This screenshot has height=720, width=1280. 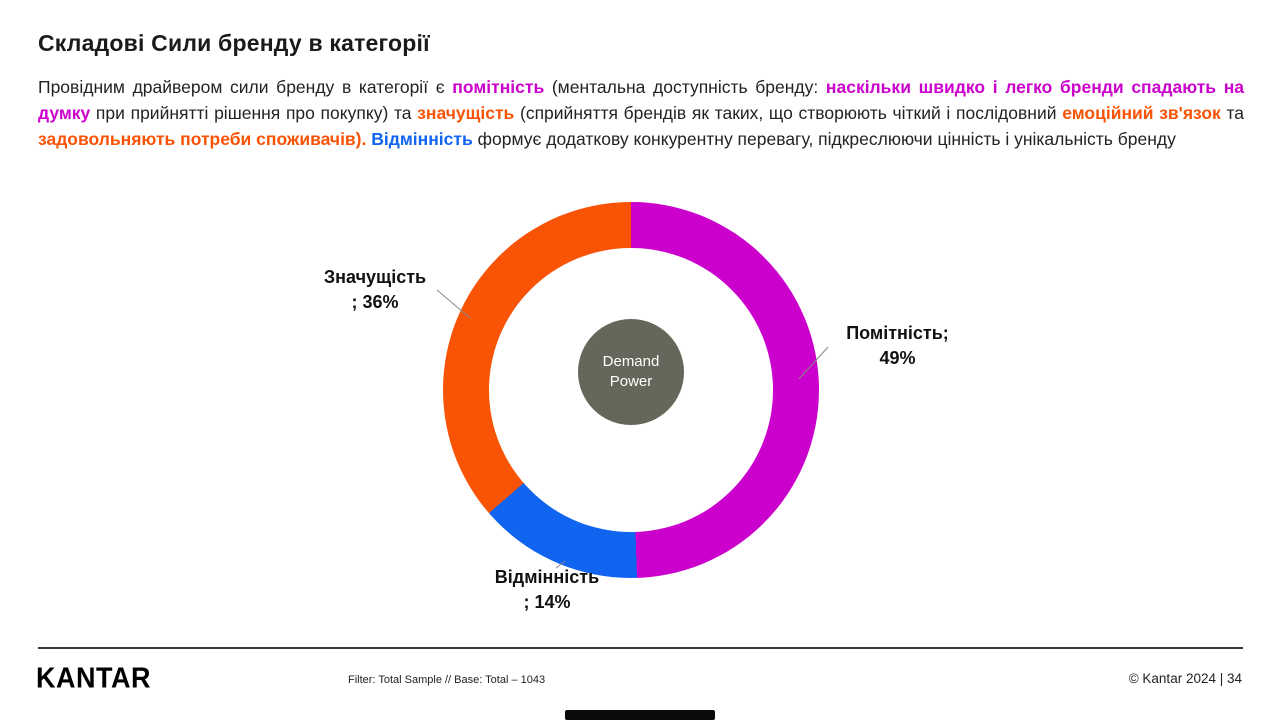 What do you see at coordinates (422, 139) in the screenshot?
I see `paragraph-segment-blue: Відмінність` at bounding box center [422, 139].